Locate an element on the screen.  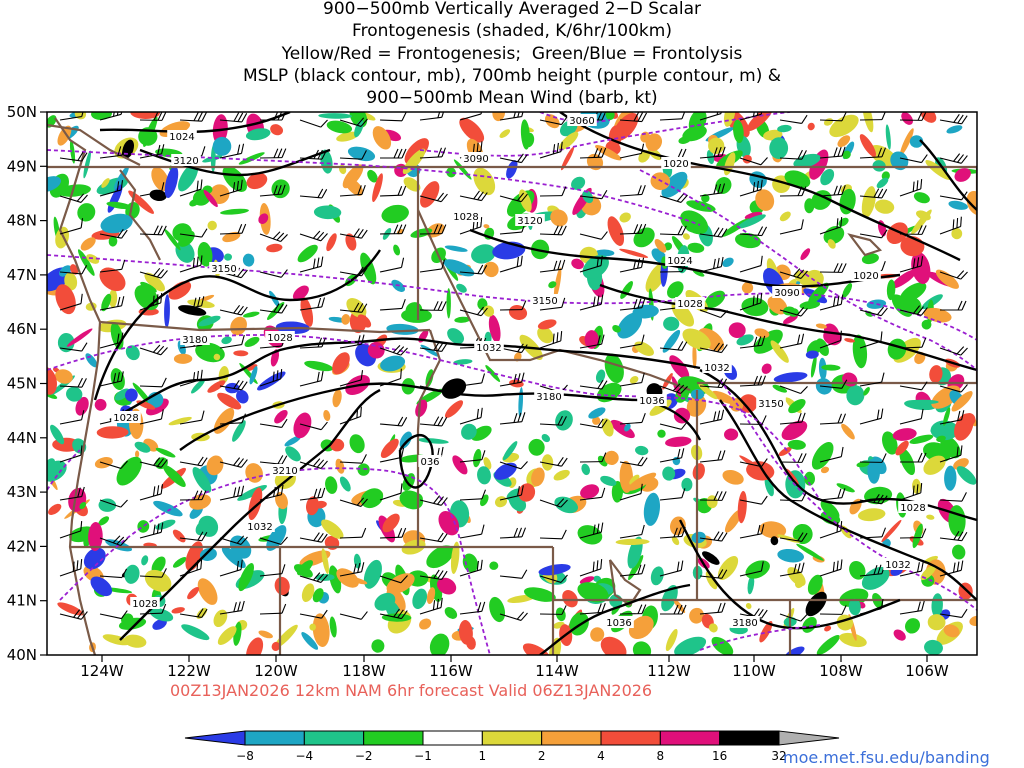
flathead-lake is located at coordinates (865, 245).